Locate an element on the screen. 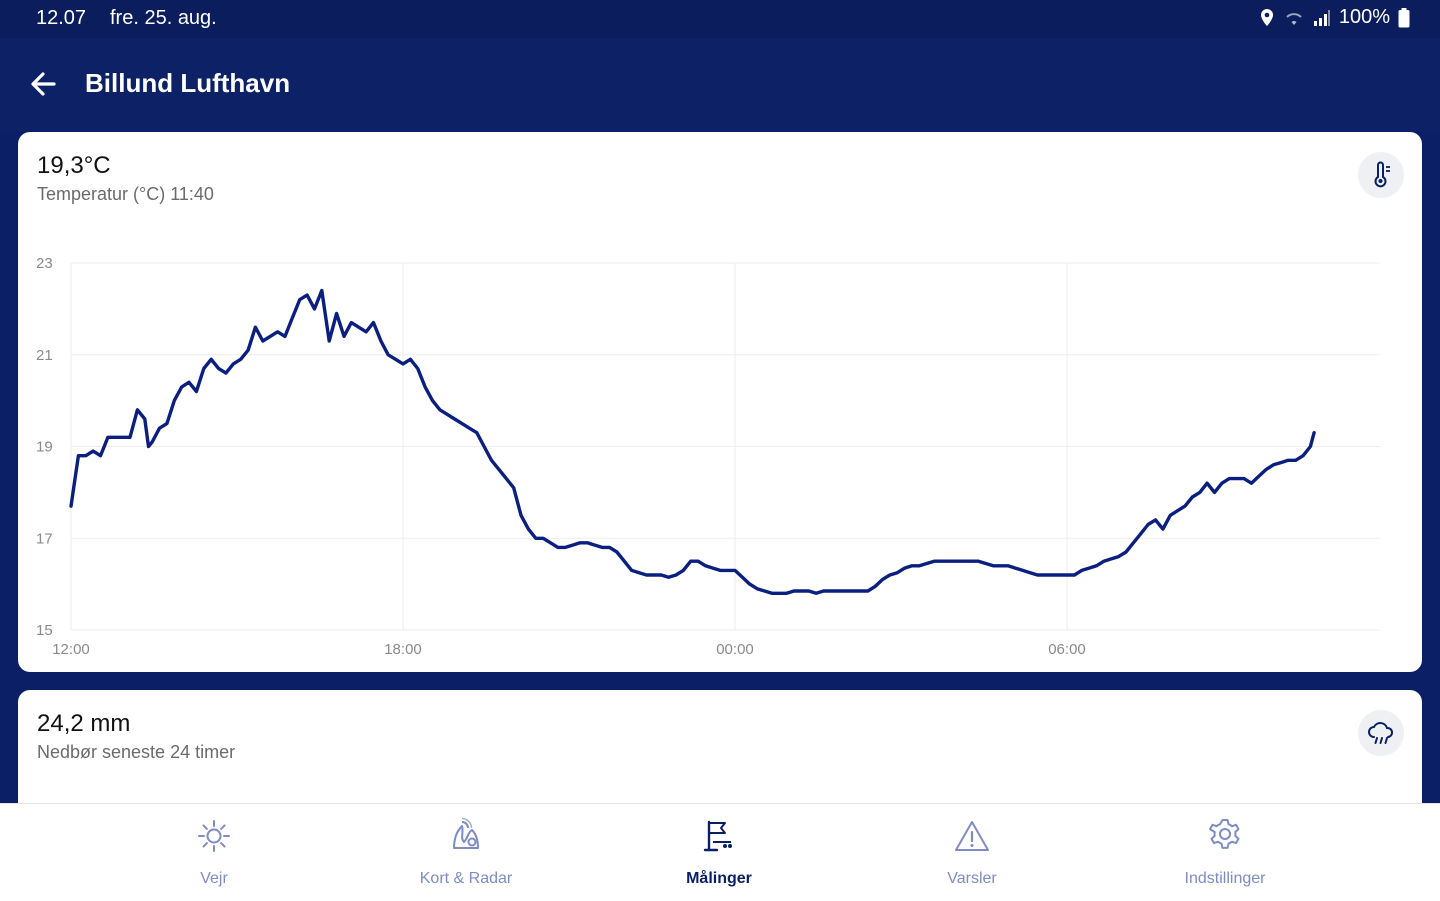 The height and width of the screenshot is (901, 1440). y-tick-label: 19 is located at coordinates (44, 447).